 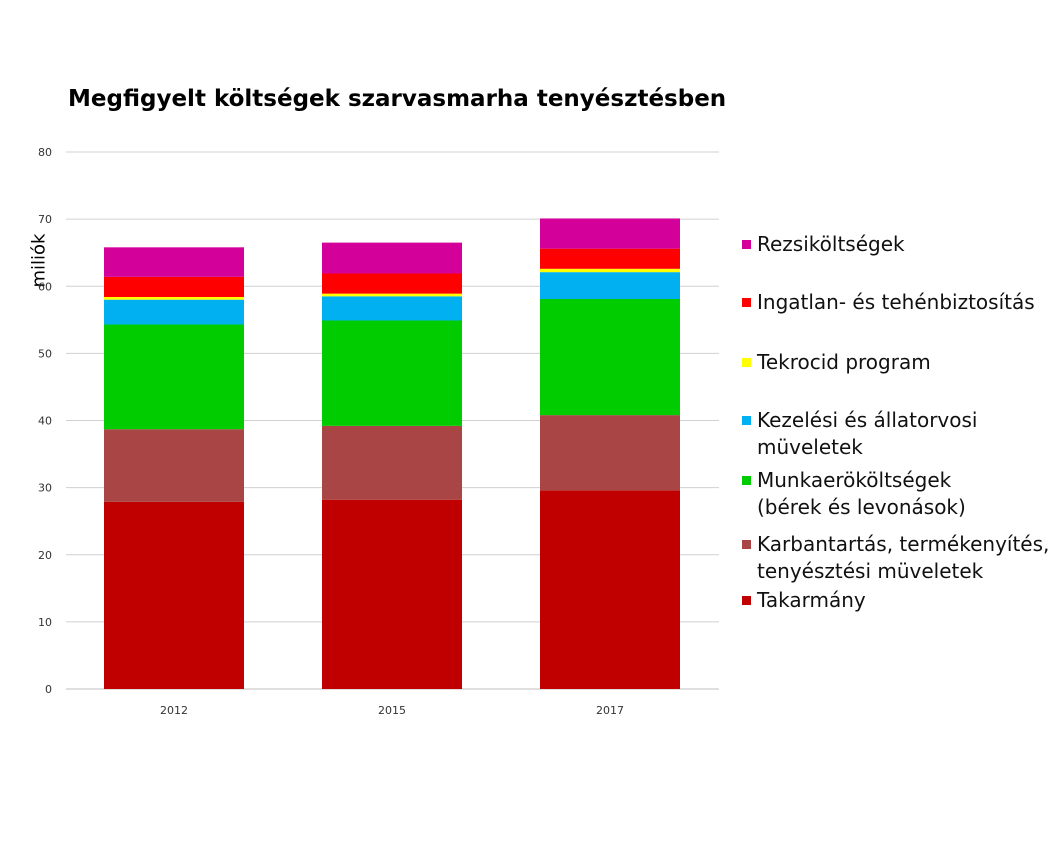 I want to click on legend-label: Kezelési és állatorvosi müveletek, so click(x=867, y=434).